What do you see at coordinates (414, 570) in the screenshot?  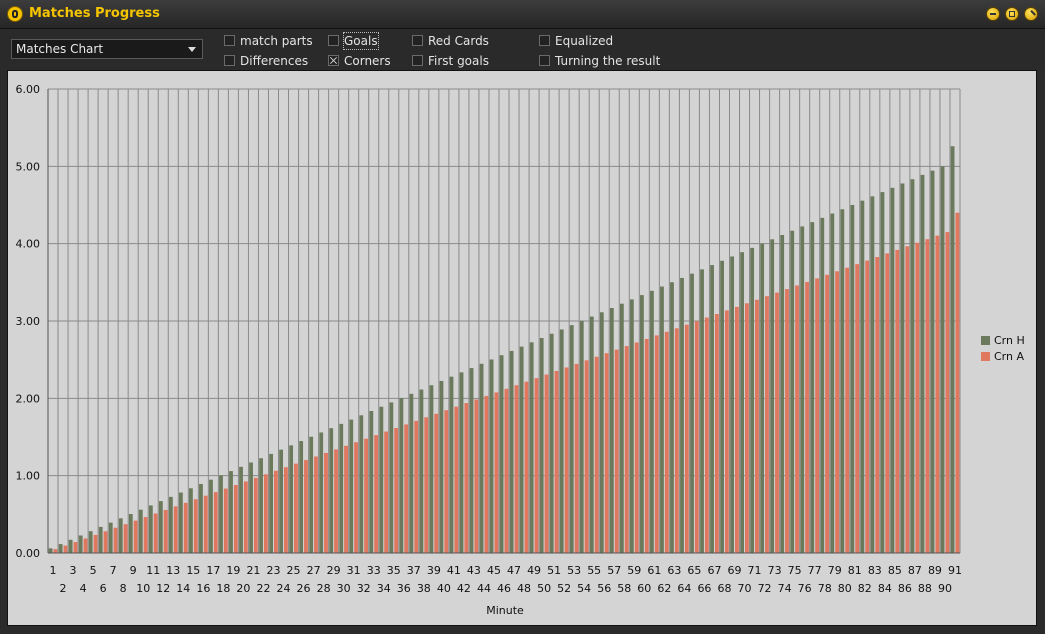 I see `x-tick-label: 37` at bounding box center [414, 570].